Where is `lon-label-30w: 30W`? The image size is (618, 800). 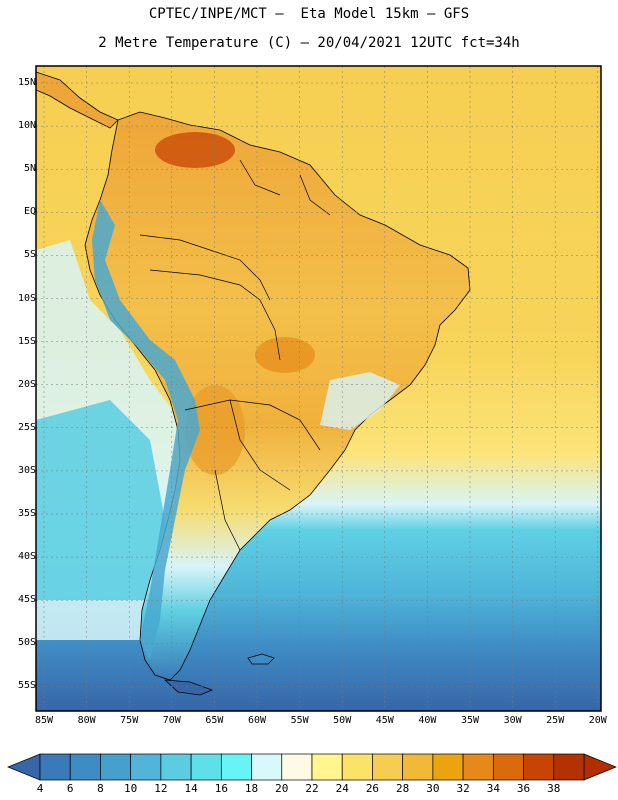
lon-label-30w: 30W is located at coordinates (512, 720).